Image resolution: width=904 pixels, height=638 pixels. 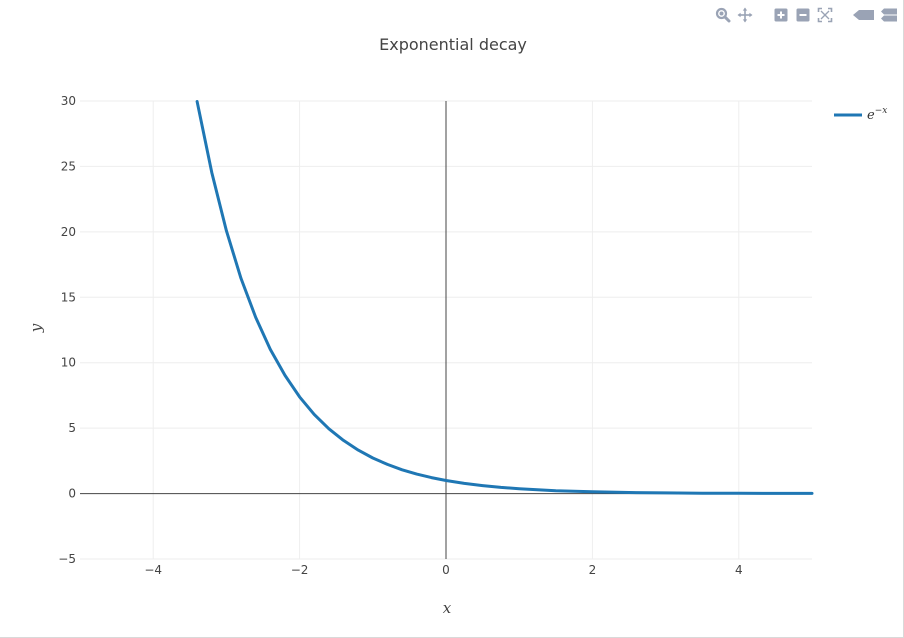 I want to click on autoscale-icon, so click(x=825, y=15).